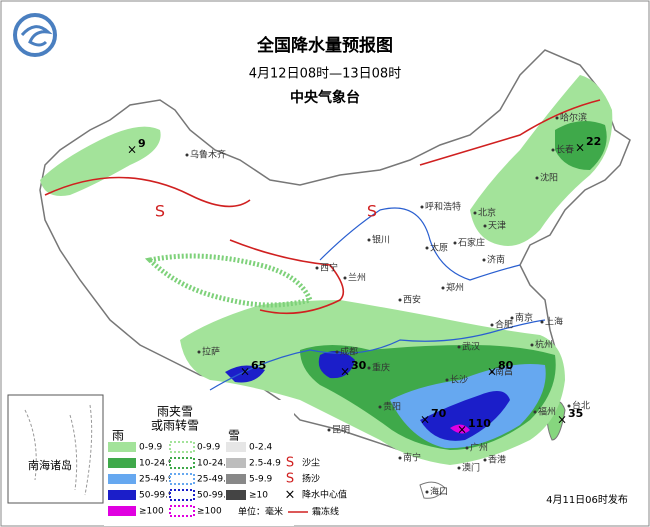  What do you see at coordinates (593, 141) in the screenshot?
I see `center-value: 22` at bounding box center [593, 141].